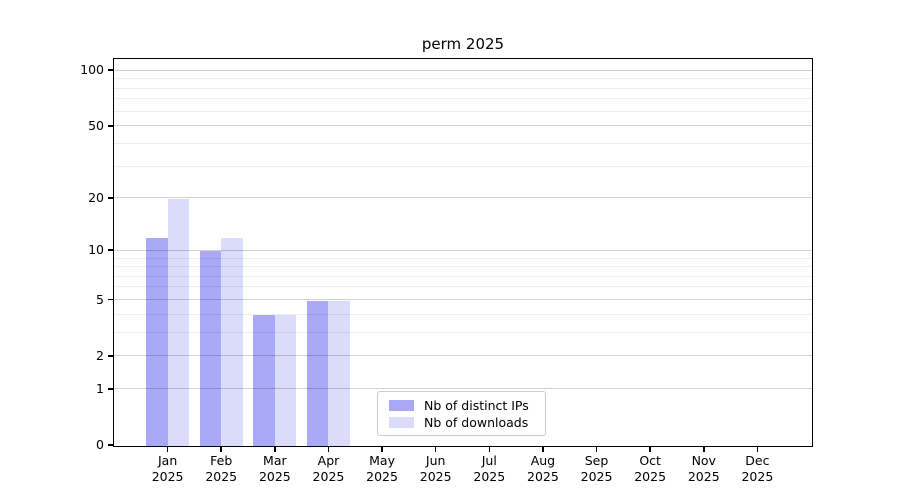  What do you see at coordinates (100, 444) in the screenshot?
I see `y-tick-label-0: 0` at bounding box center [100, 444].